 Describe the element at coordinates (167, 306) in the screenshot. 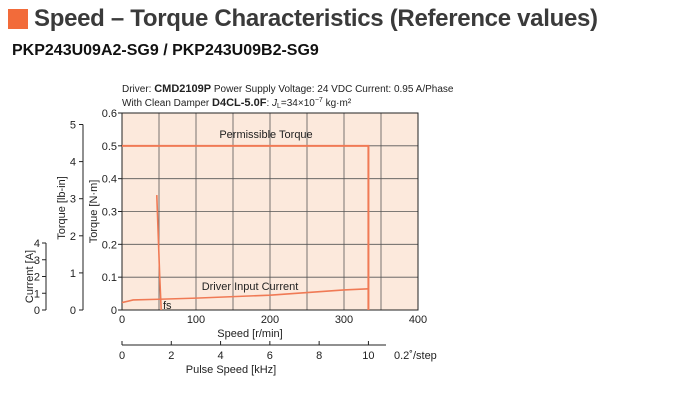

I see `fs-label: fs` at that location.